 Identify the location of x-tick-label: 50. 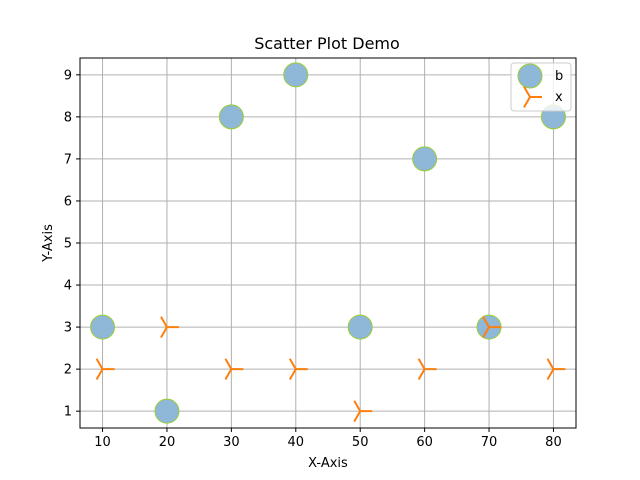
(360, 442).